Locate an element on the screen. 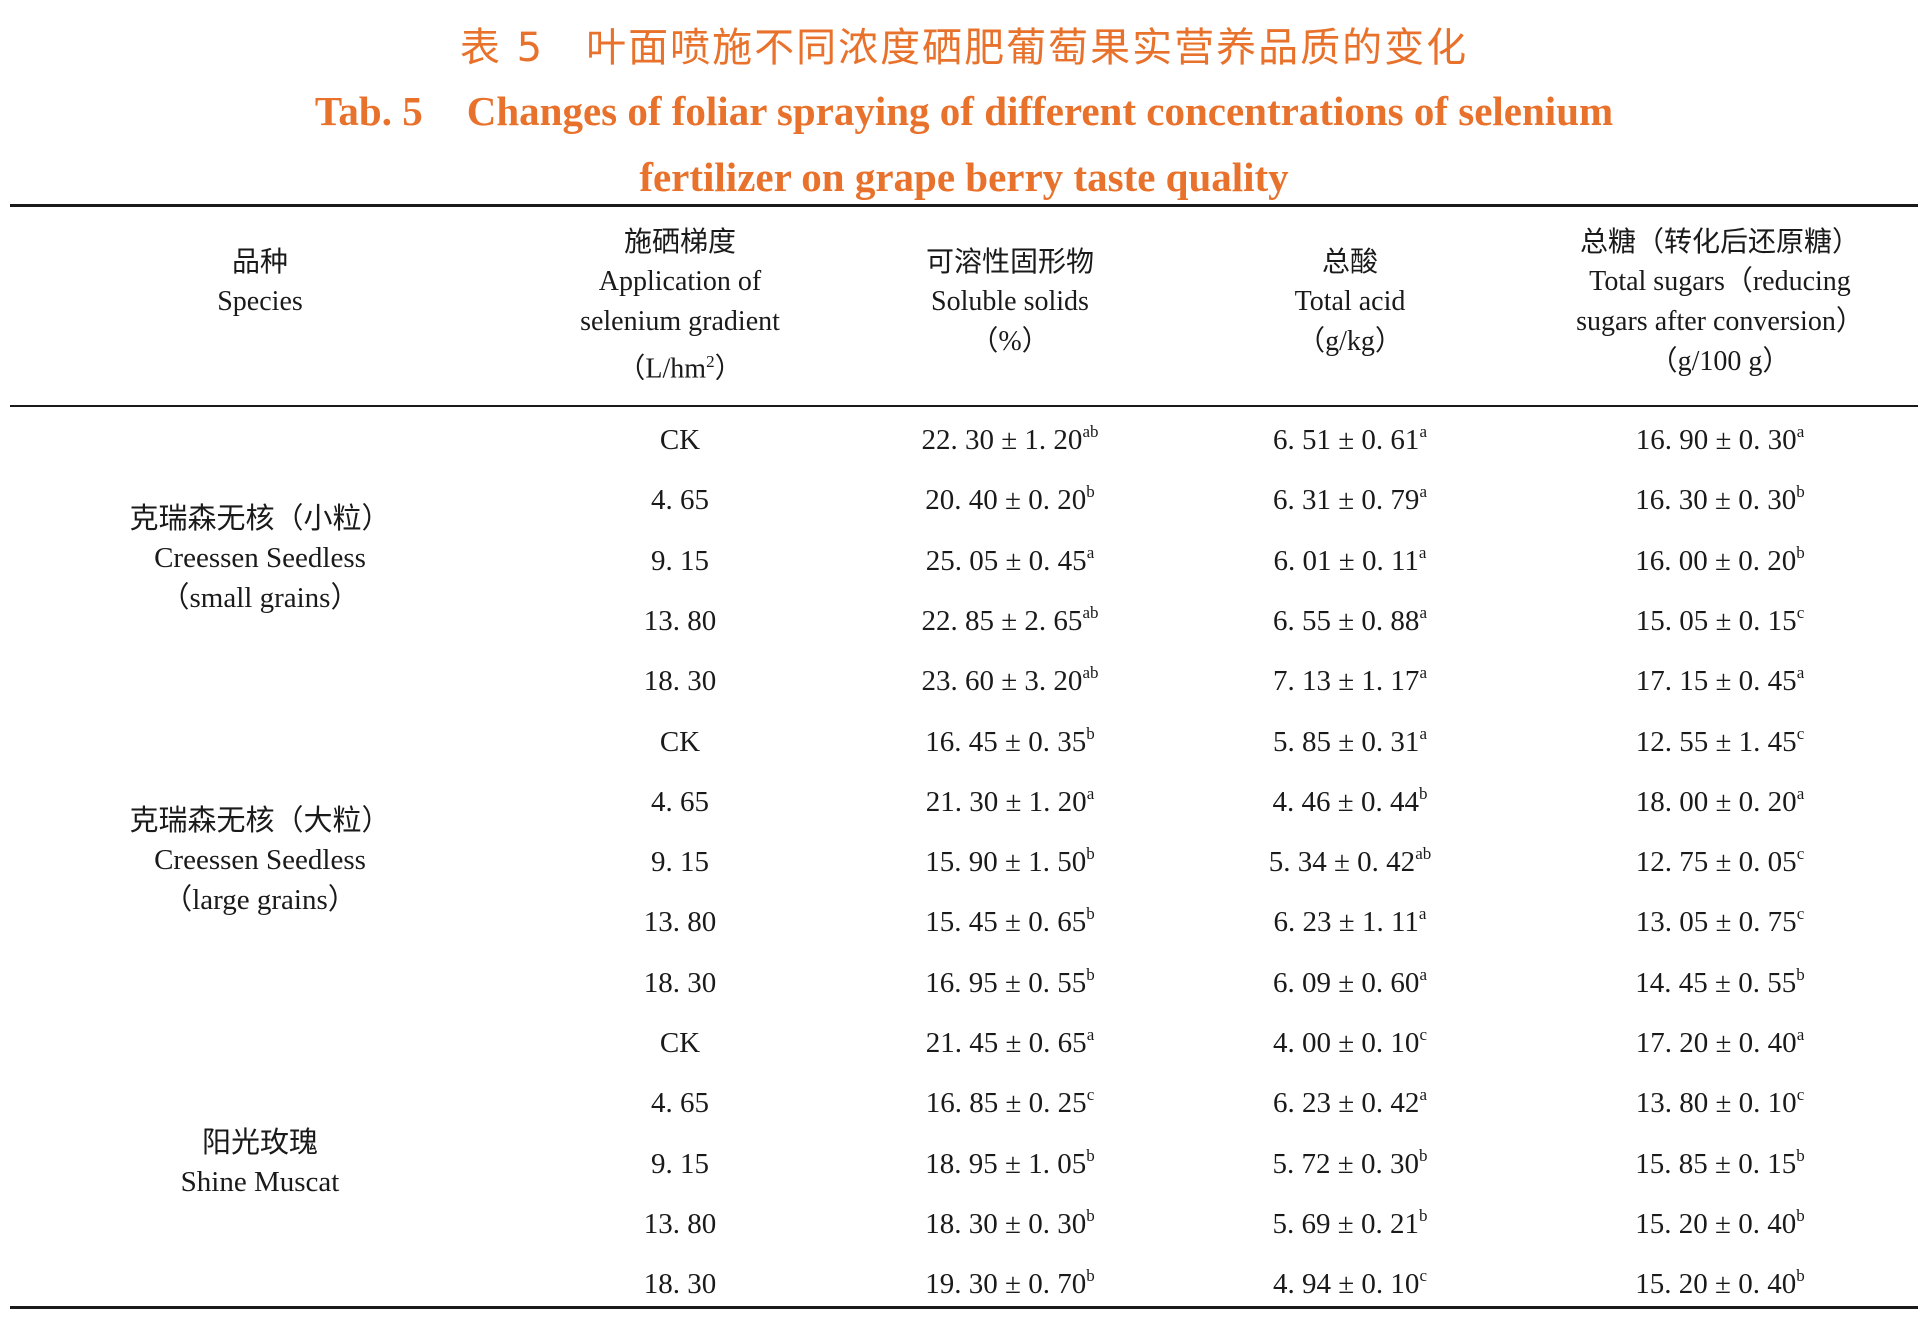 This screenshot has height=1317, width=1928. table-header-rule is located at coordinates (964, 406).